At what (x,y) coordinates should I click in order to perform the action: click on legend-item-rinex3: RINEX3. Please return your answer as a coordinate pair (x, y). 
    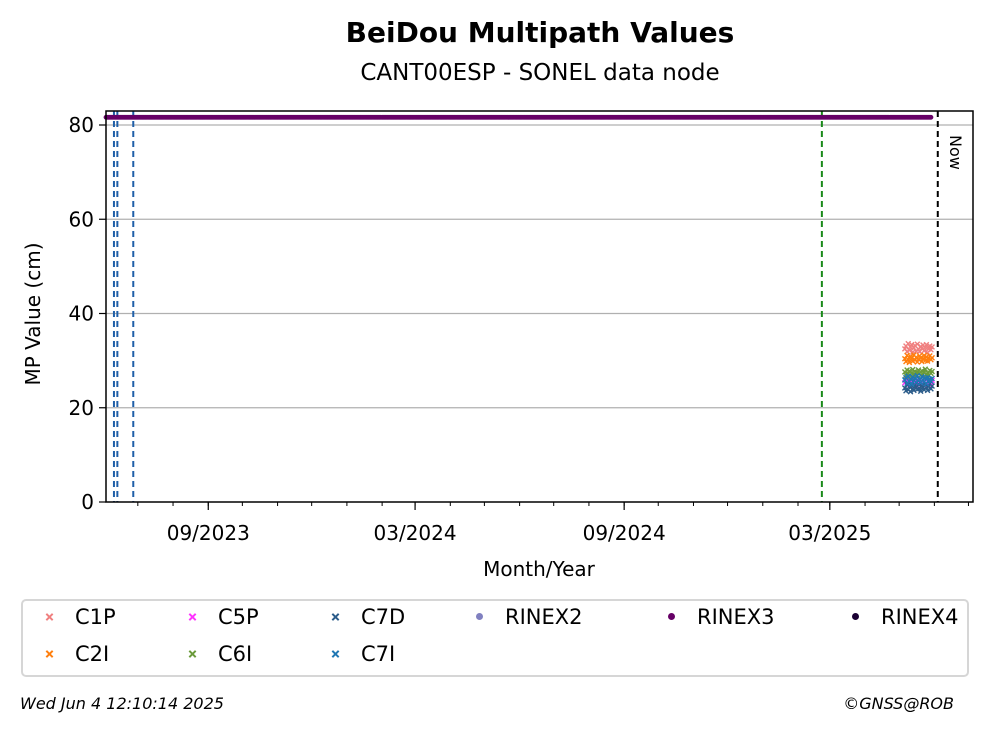
    Looking at the image, I should click on (719, 617).